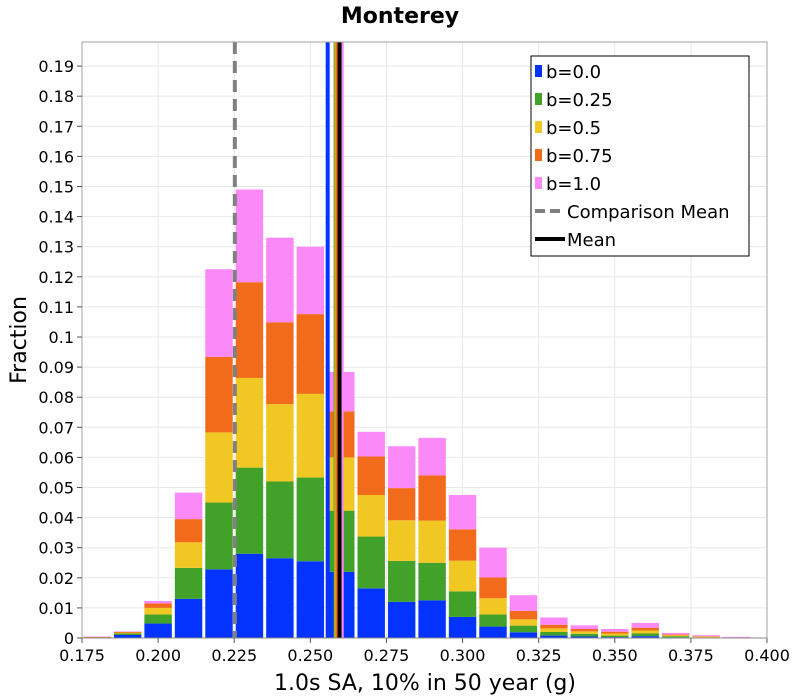  What do you see at coordinates (56, 96) in the screenshot?
I see `y-tick-label: 0.18` at bounding box center [56, 96].